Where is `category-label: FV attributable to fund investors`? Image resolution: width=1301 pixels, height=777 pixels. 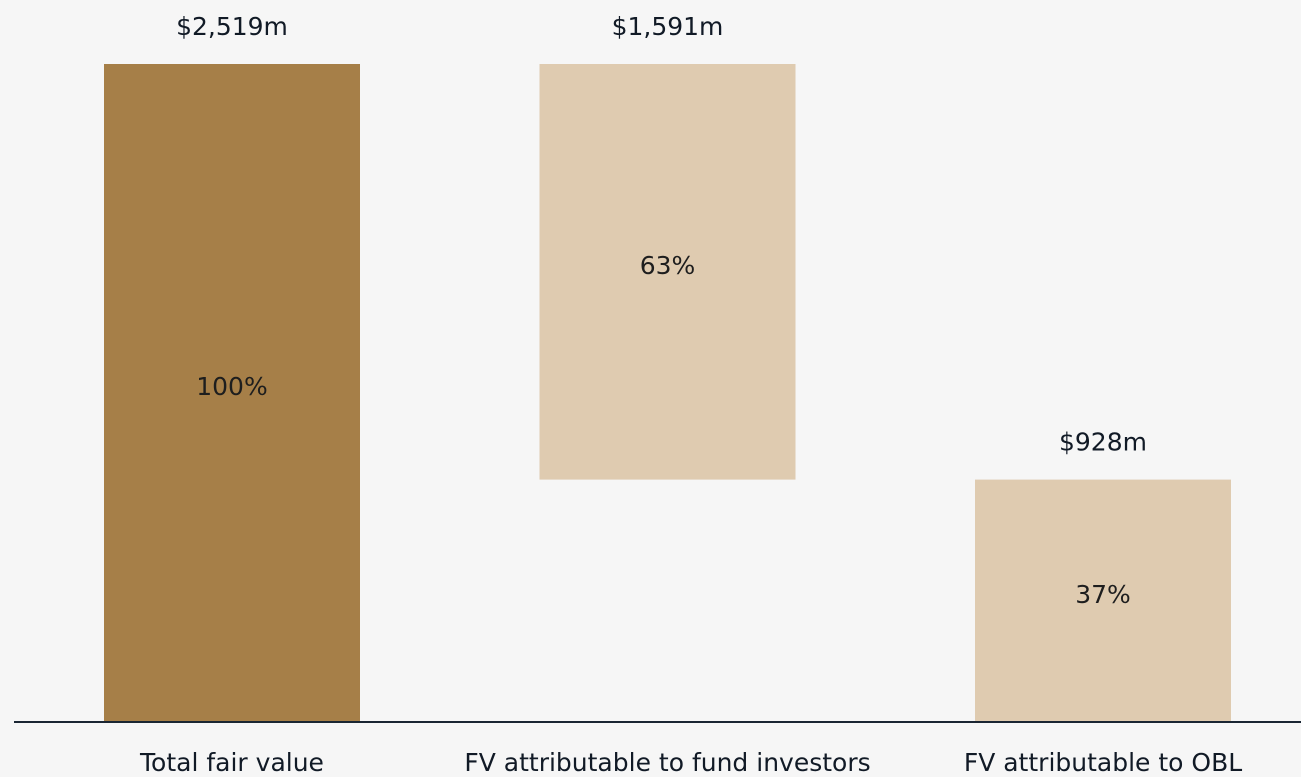 category-label: FV attributable to fund investors is located at coordinates (667, 762).